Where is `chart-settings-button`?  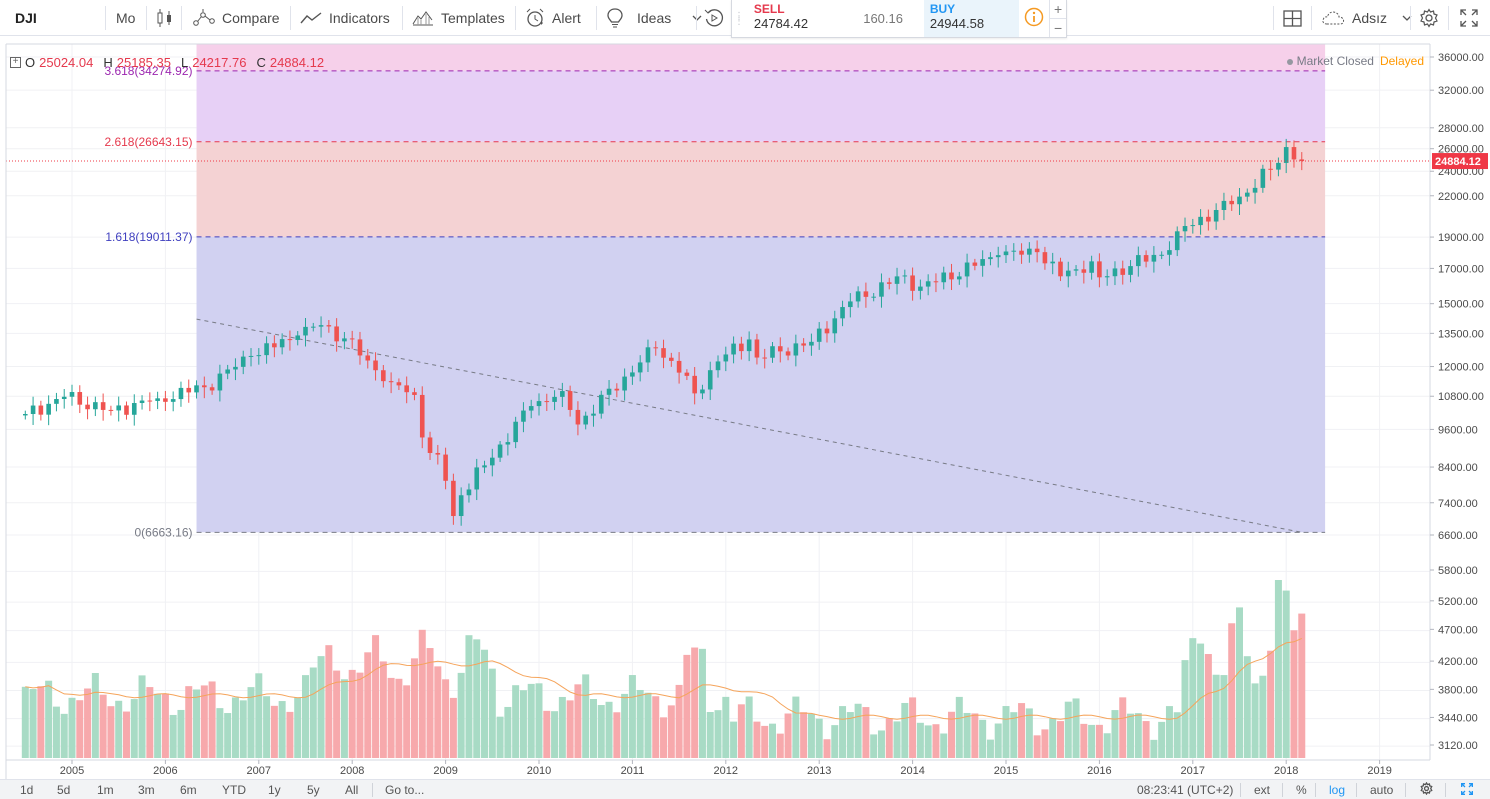
chart-settings-button is located at coordinates (1426, 789).